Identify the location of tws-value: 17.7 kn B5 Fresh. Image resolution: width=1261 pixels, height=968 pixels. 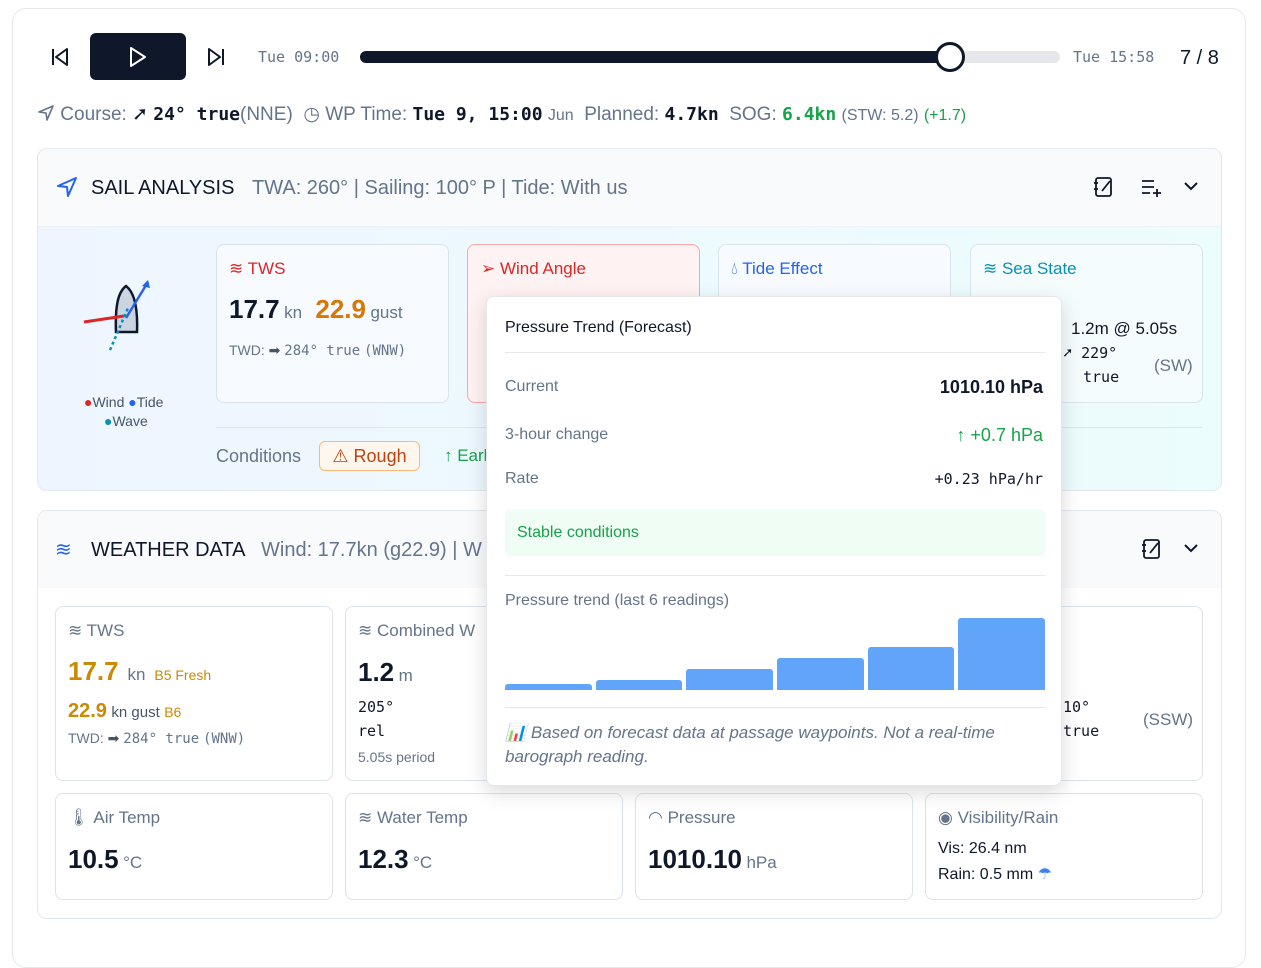
(140, 671).